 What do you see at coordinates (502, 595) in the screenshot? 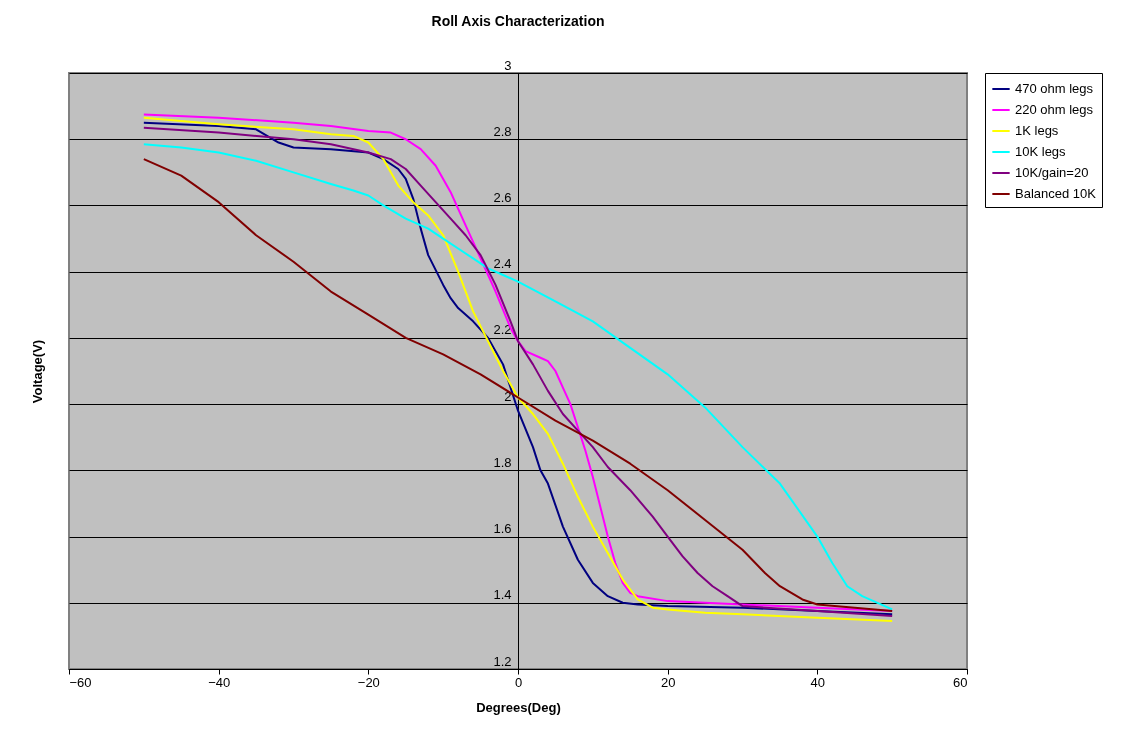
I see `y-tick-label: 1.4` at bounding box center [502, 595].